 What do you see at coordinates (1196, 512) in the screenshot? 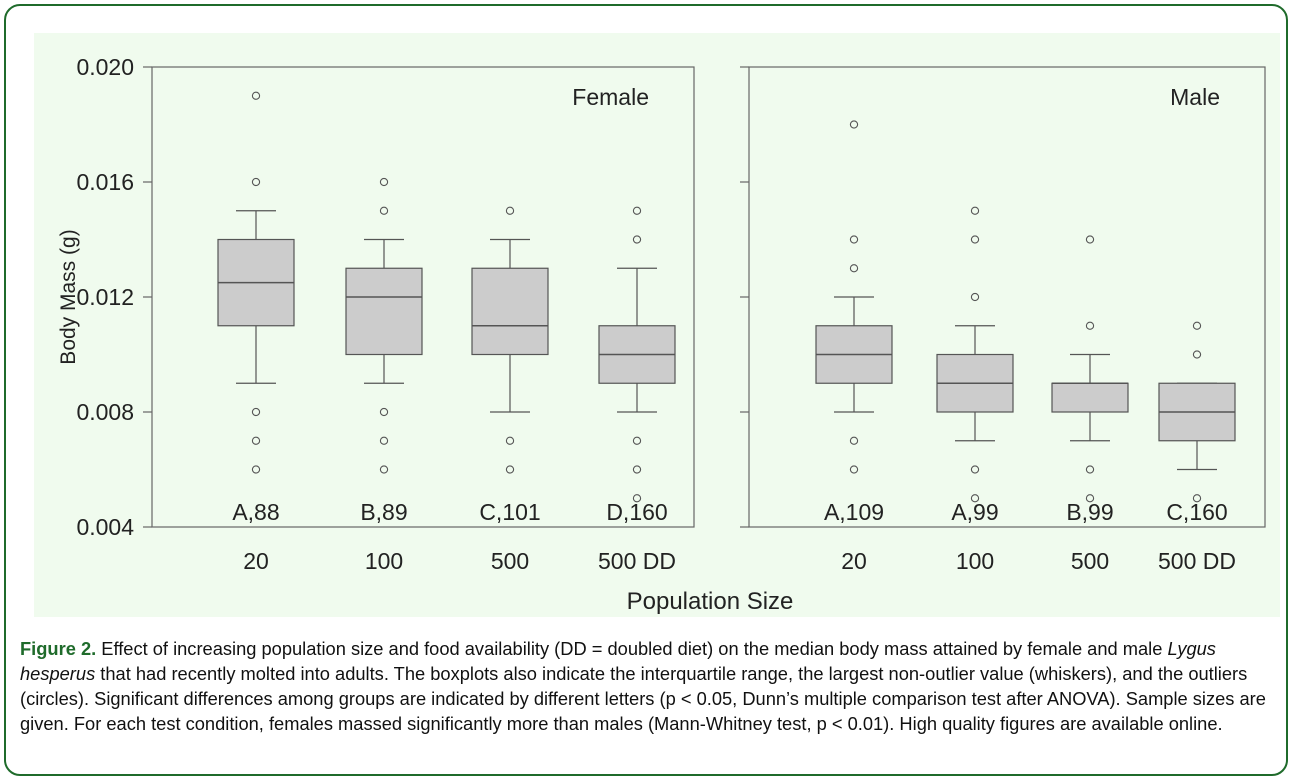
I see `group-label: C,160` at bounding box center [1196, 512].